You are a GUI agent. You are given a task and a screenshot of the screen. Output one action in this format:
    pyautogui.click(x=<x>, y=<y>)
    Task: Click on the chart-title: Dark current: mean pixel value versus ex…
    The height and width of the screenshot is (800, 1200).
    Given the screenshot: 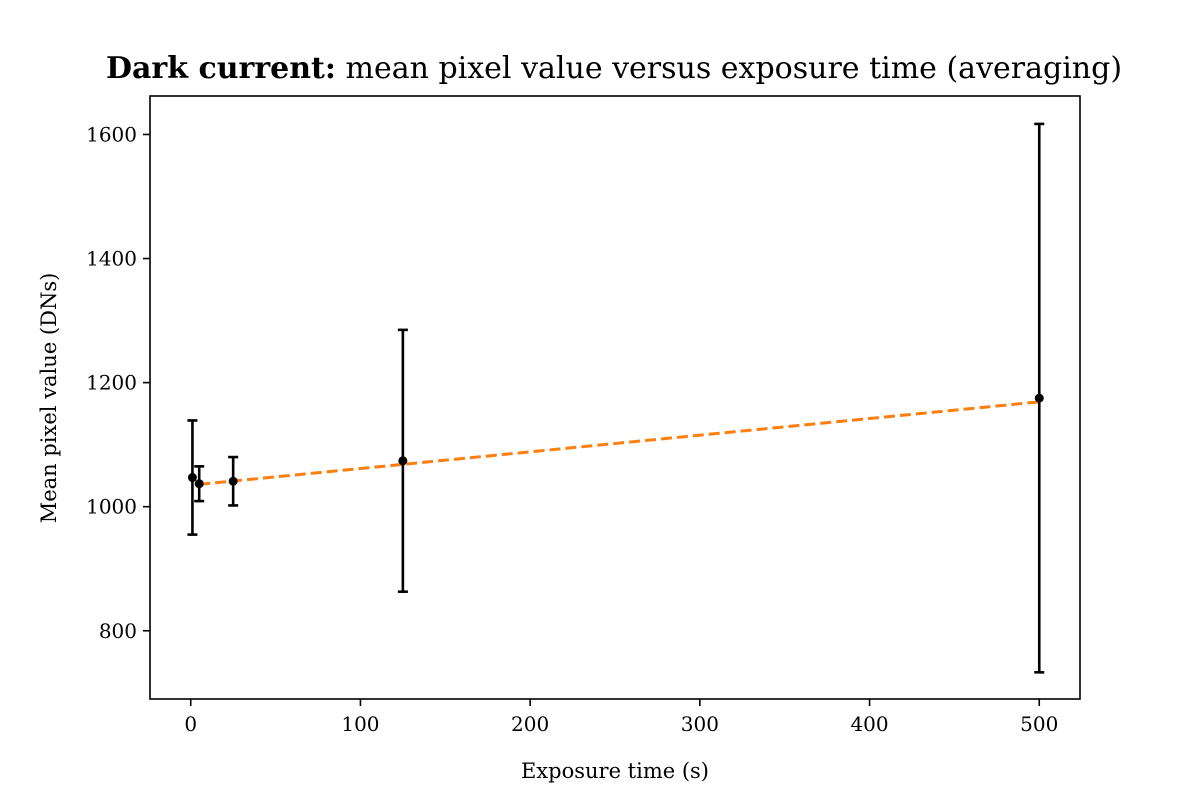 What is the action you would take?
    pyautogui.click(x=614, y=68)
    